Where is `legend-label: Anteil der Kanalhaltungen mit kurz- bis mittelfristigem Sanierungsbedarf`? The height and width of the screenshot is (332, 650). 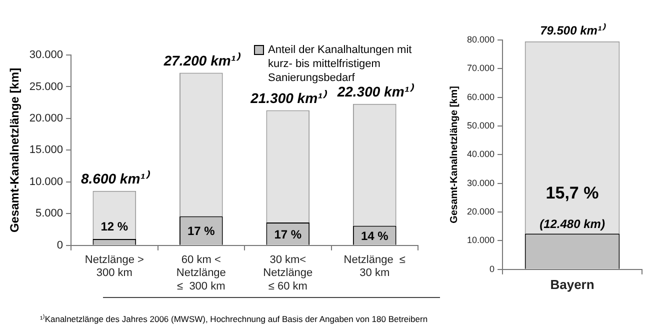 legend-label: Anteil der Kanalhaltungen mit kurz- bis mittelfristigem Sanierungsbedarf is located at coordinates (340, 63).